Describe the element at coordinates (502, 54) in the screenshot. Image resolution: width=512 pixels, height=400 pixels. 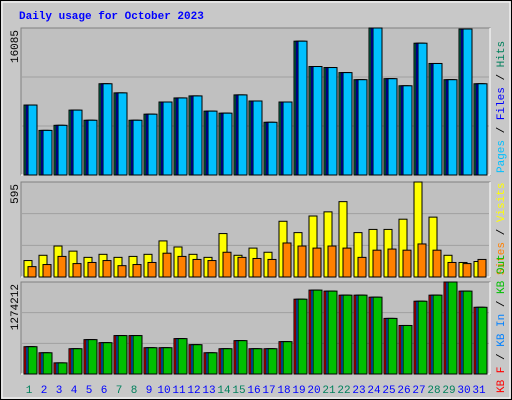
I see `legend-entry: Hits` at that location.